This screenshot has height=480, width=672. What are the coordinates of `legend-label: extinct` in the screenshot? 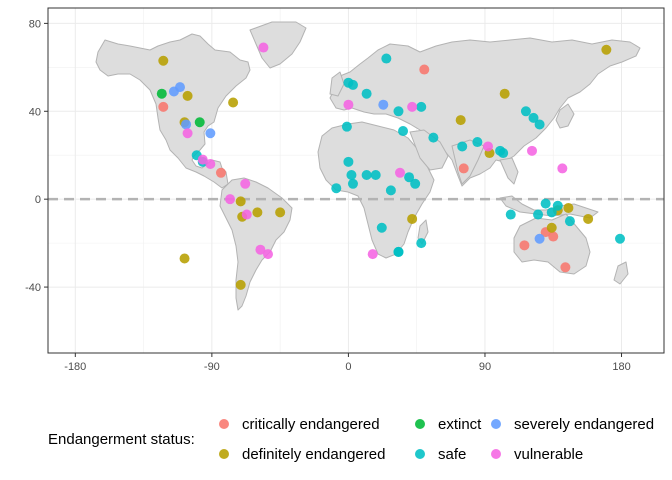 It's located at (460, 424).